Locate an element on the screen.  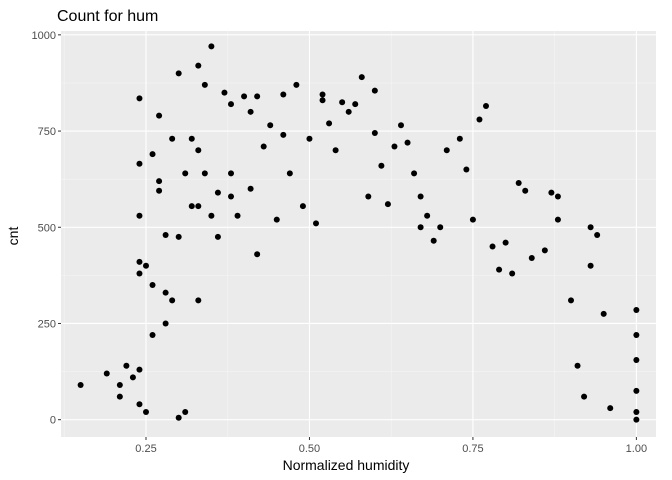
x-tick-label: 0.25 is located at coordinates (145, 449).